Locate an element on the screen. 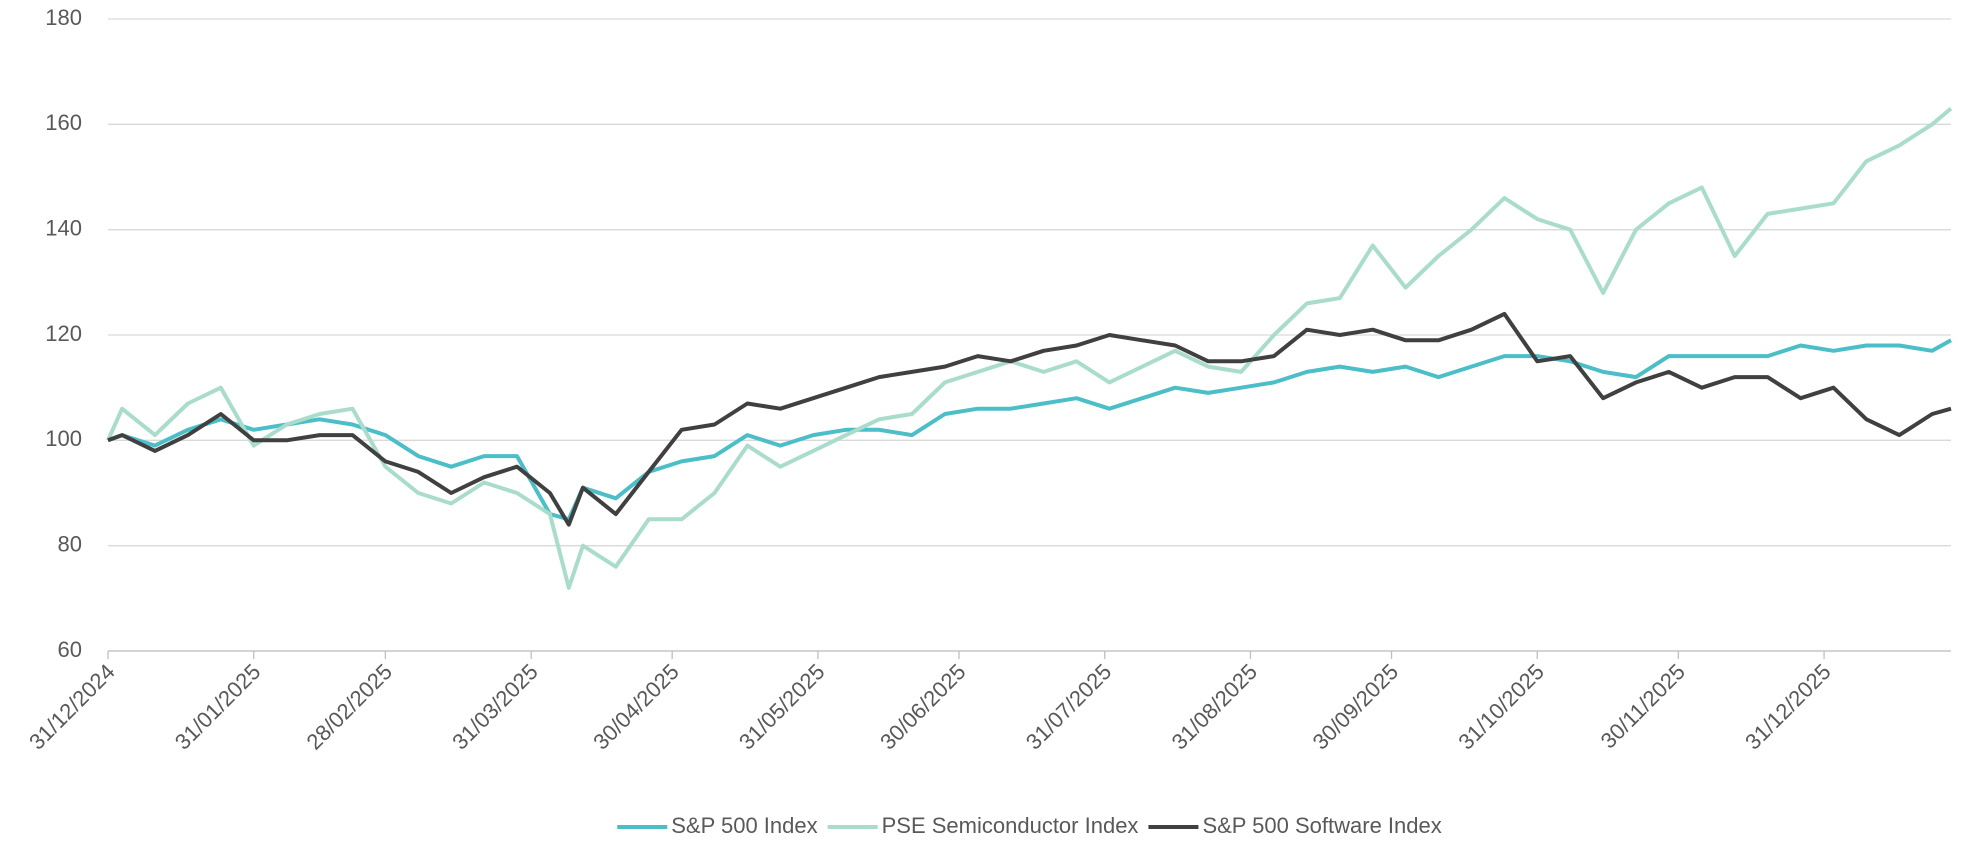  x-tick-label: 30/09/2025 is located at coordinates (1356, 707).